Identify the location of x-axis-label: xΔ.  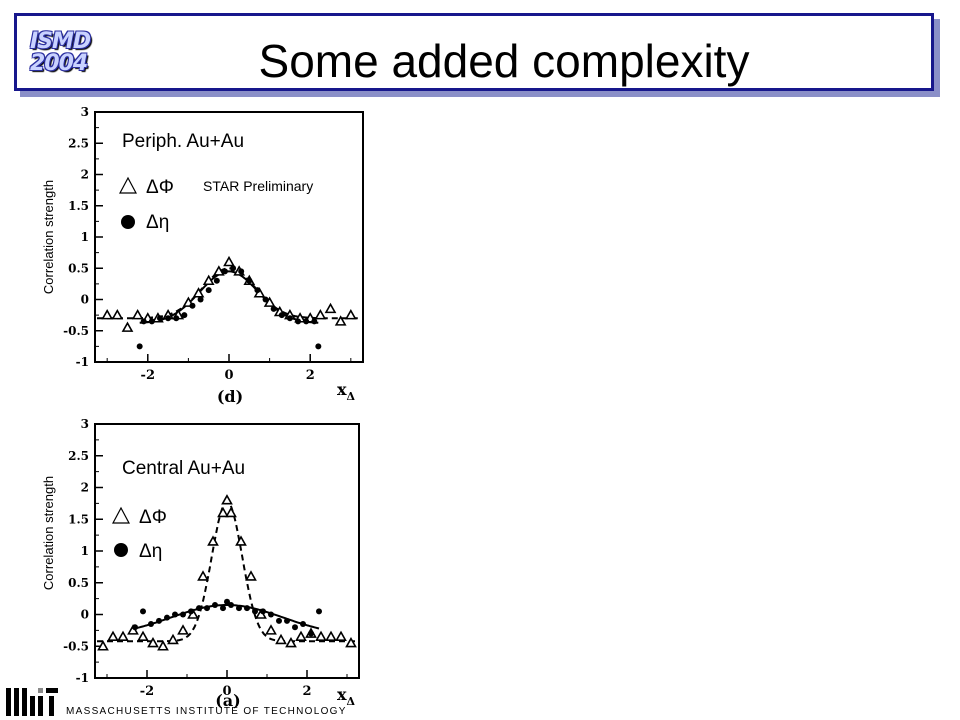
(346, 391).